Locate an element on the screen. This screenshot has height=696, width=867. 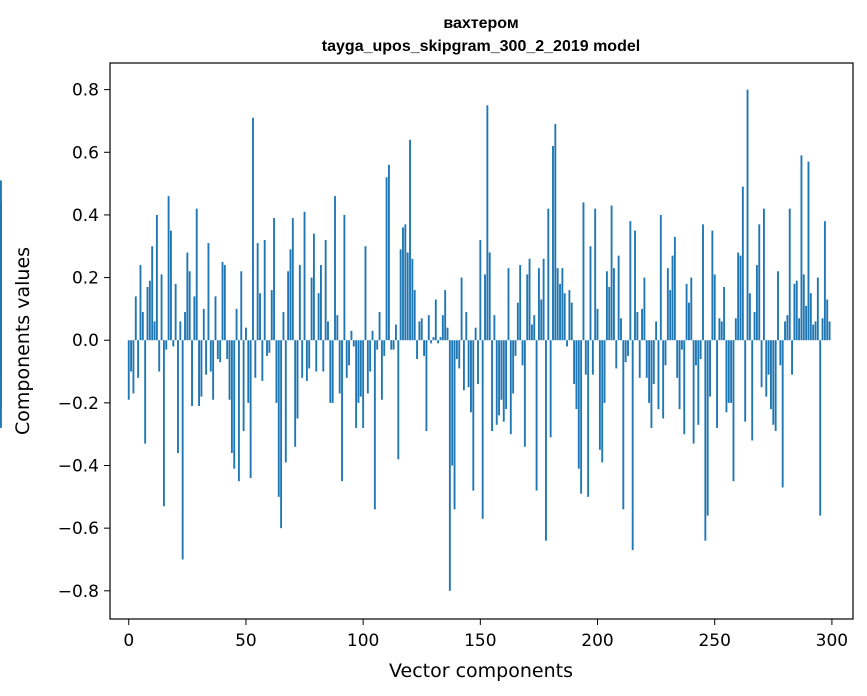
x-tick-label: 100 is located at coordinates (363, 641).